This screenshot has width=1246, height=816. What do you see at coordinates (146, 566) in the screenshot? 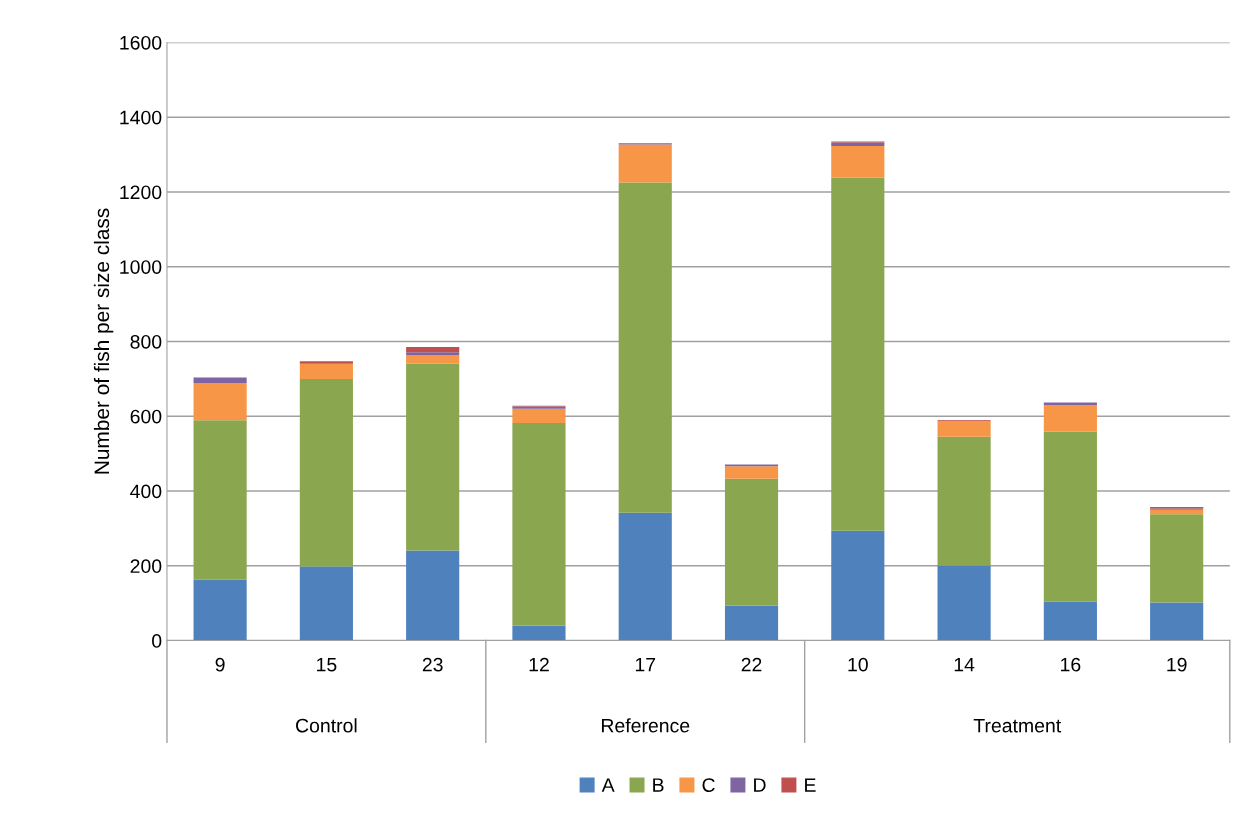
I see `y-tick-label: 200` at bounding box center [146, 566].